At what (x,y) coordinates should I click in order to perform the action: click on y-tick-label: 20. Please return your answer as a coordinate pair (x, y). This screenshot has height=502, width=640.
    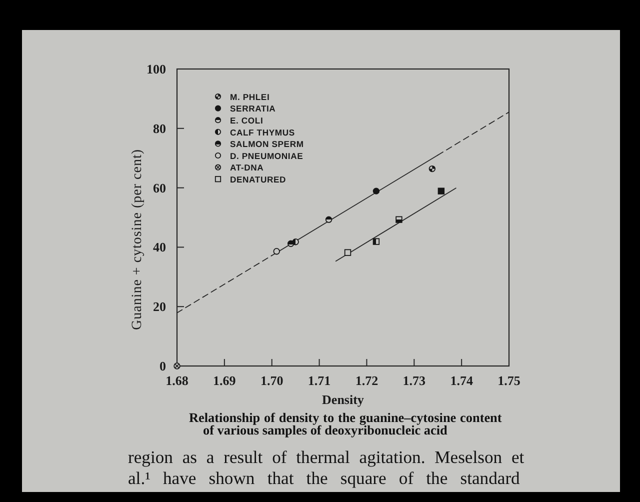
    Looking at the image, I should click on (159, 306).